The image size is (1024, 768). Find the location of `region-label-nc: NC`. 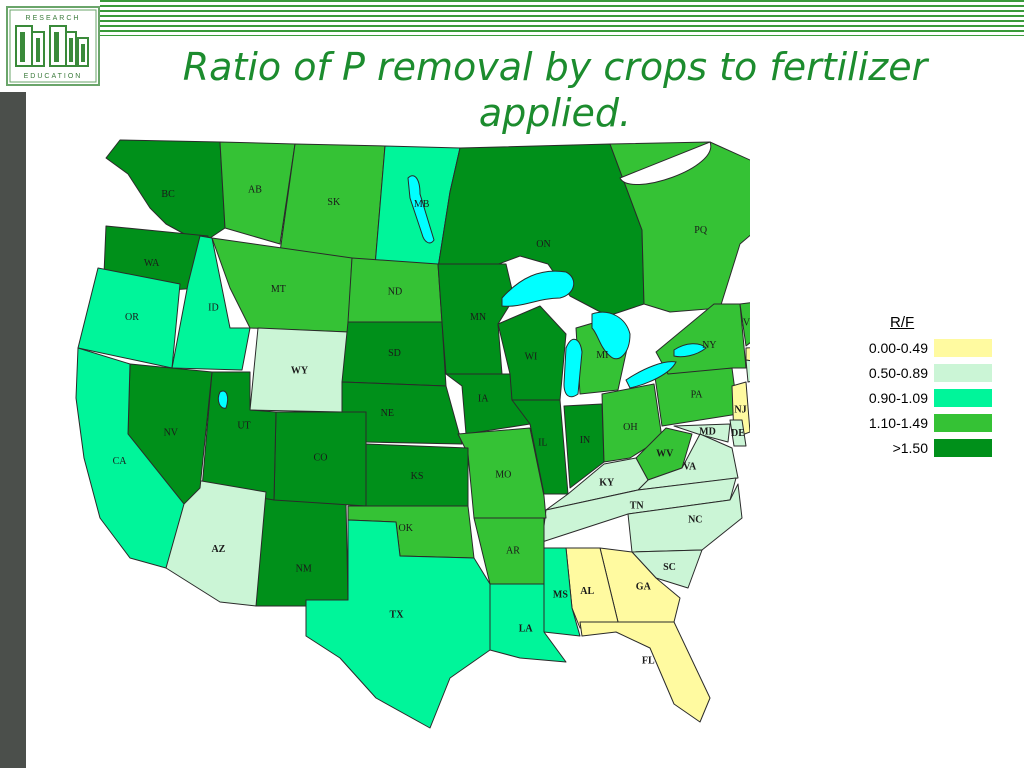

region-label-nc: NC is located at coordinates (695, 520).